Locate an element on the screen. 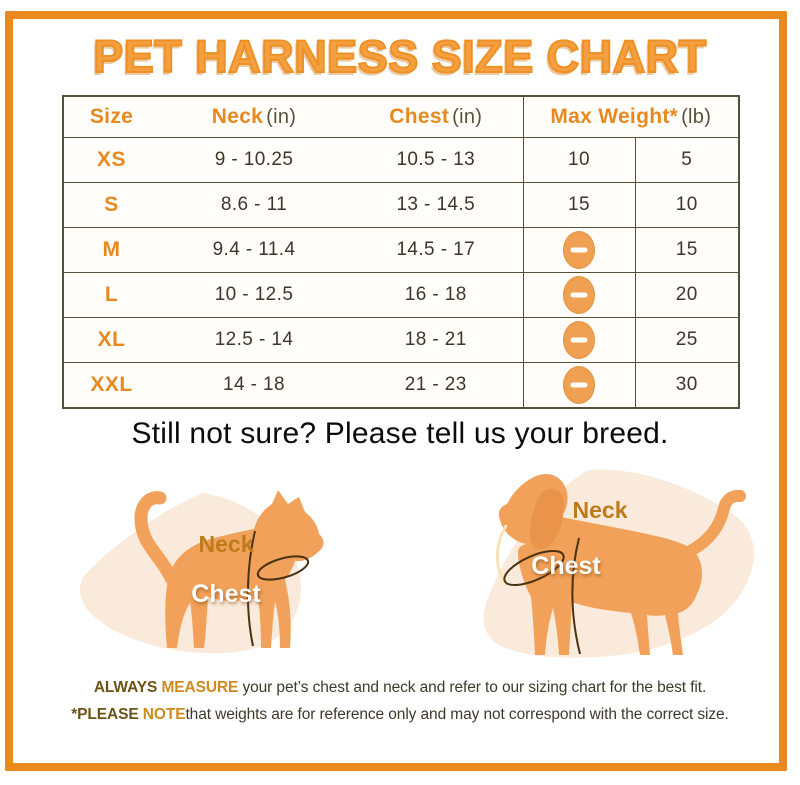 The width and height of the screenshot is (800, 785). disclaimer-emphasis-orange: NOTE is located at coordinates (164, 714).